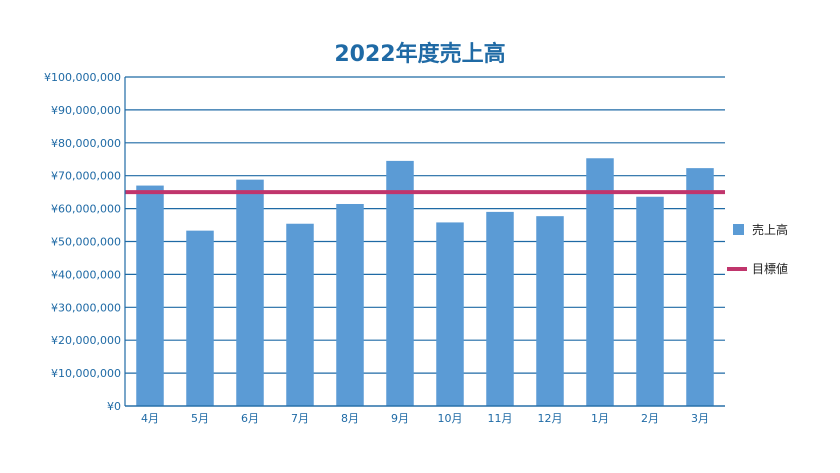  I want to click on y-tick-label: ¥100,000,000, so click(82, 77).